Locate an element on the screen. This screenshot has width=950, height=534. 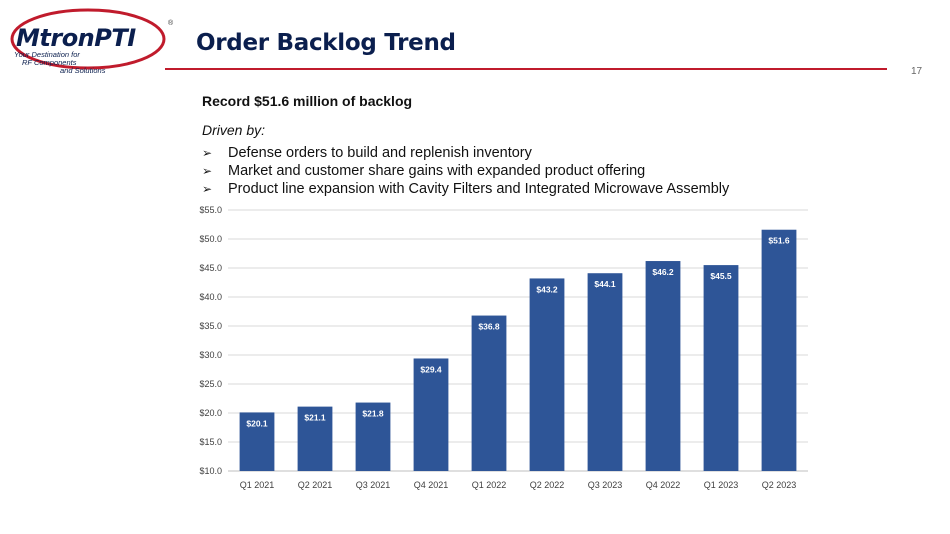
logo-swoosh-icon is located at coordinates (88, 39).